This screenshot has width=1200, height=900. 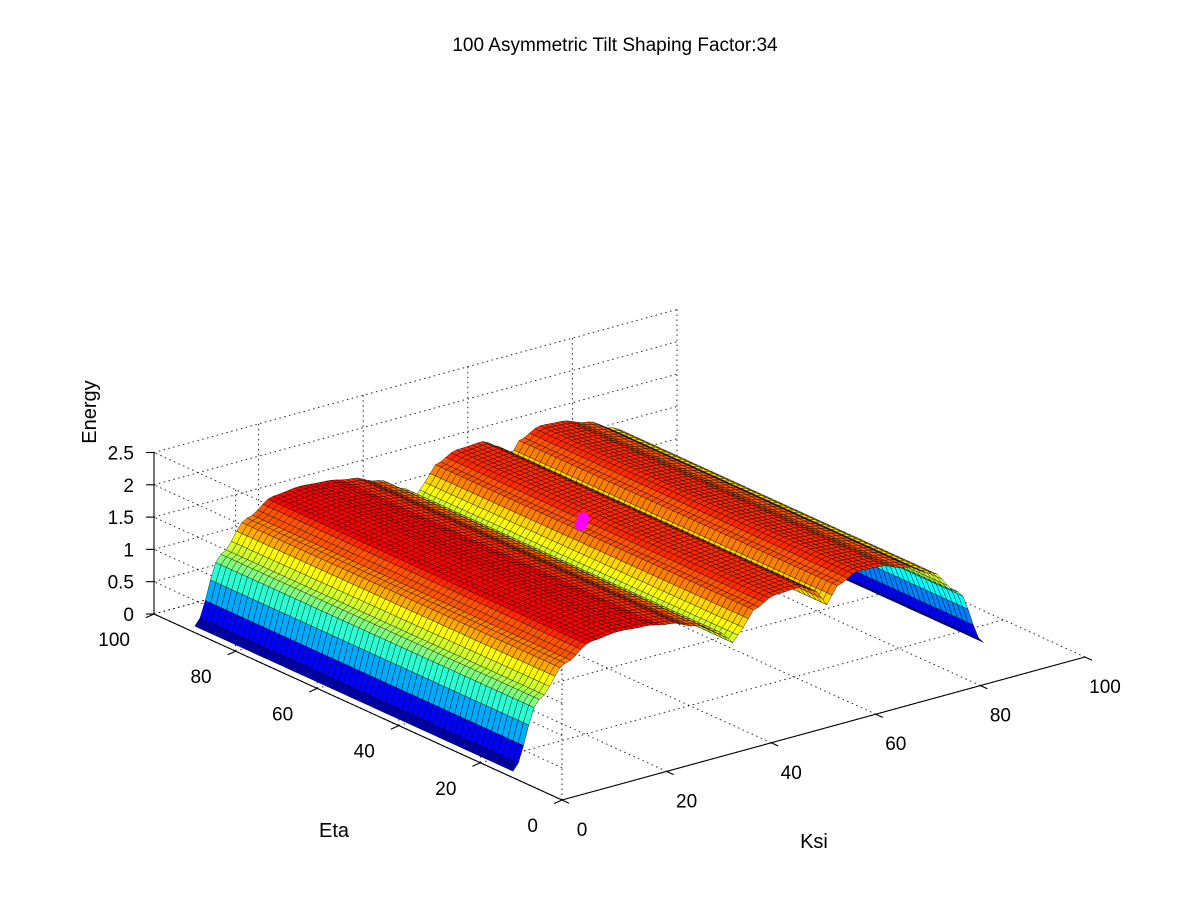 I want to click on chart-title: 100 Asymmetric Tilt Shaping Factor:34, so click(x=615, y=45).